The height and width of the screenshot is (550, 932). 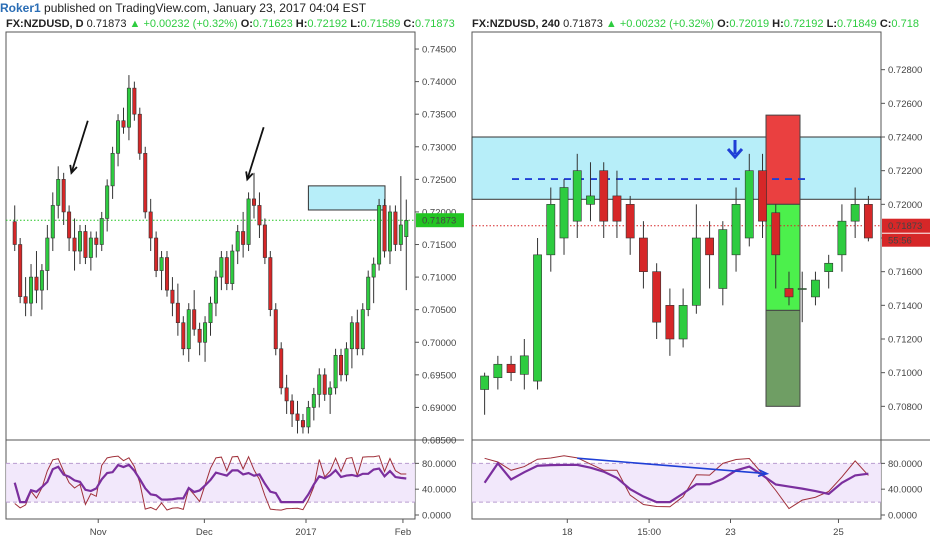 What do you see at coordinates (750, 24) in the screenshot?
I see `ohlc-open: 0.72019` at bounding box center [750, 24].